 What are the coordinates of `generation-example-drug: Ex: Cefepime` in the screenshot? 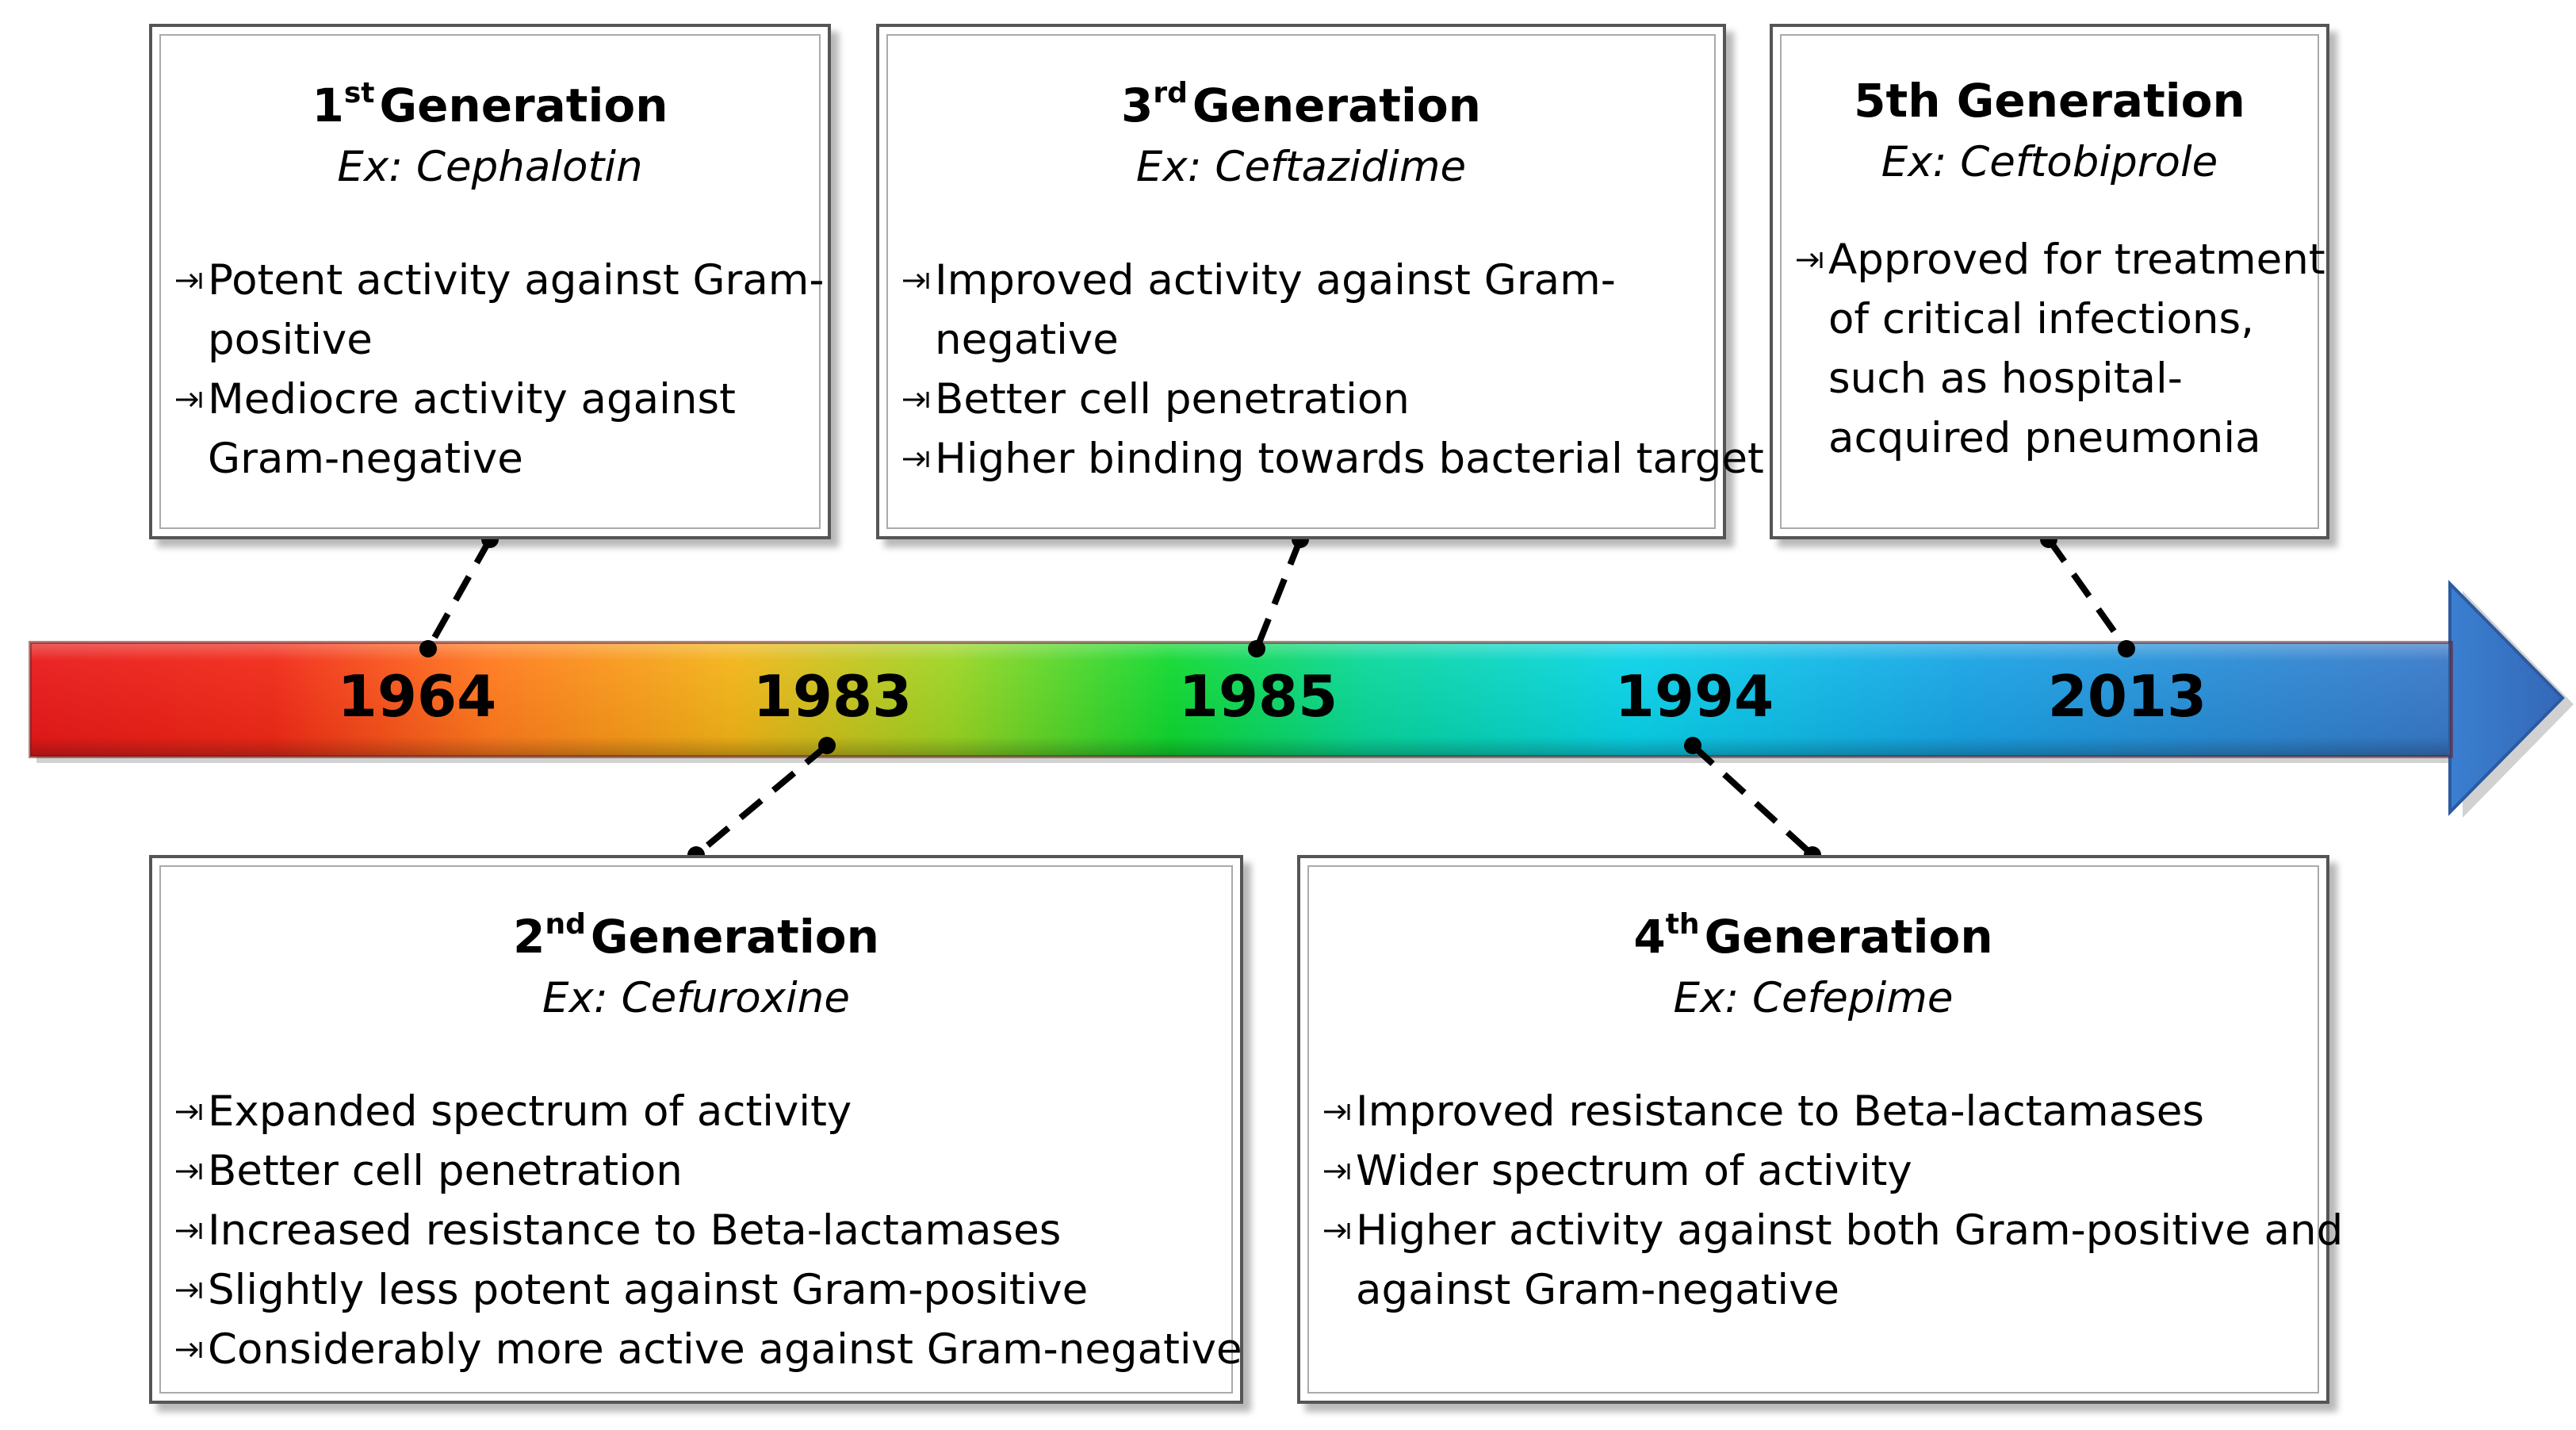 It's located at (1813, 998).